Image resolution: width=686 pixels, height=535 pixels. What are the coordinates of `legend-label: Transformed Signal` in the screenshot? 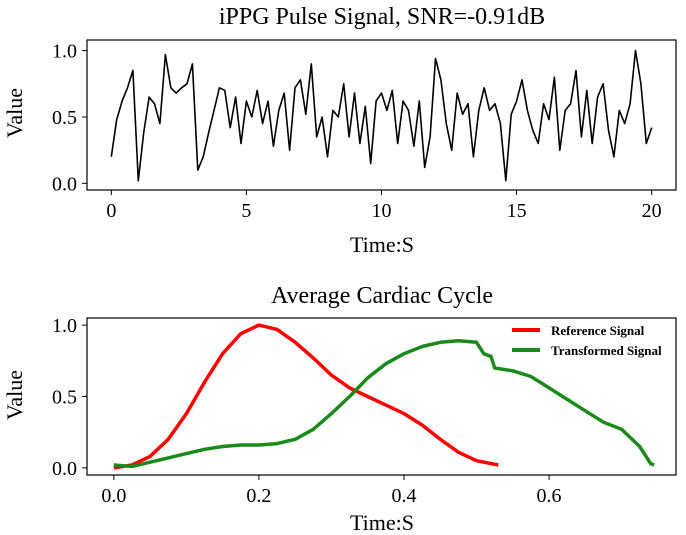 It's located at (606, 350).